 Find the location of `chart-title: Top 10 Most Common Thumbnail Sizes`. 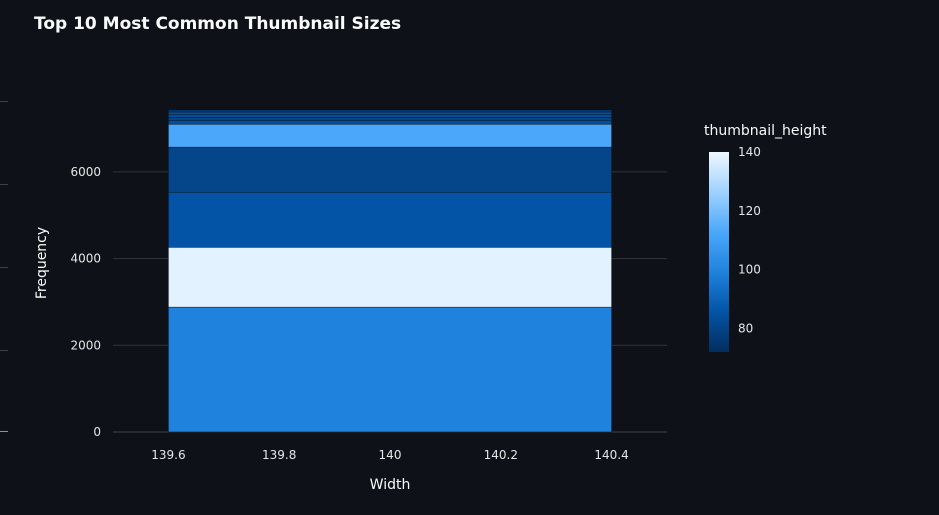

chart-title: Top 10 Most Common Thumbnail Sizes is located at coordinates (218, 24).